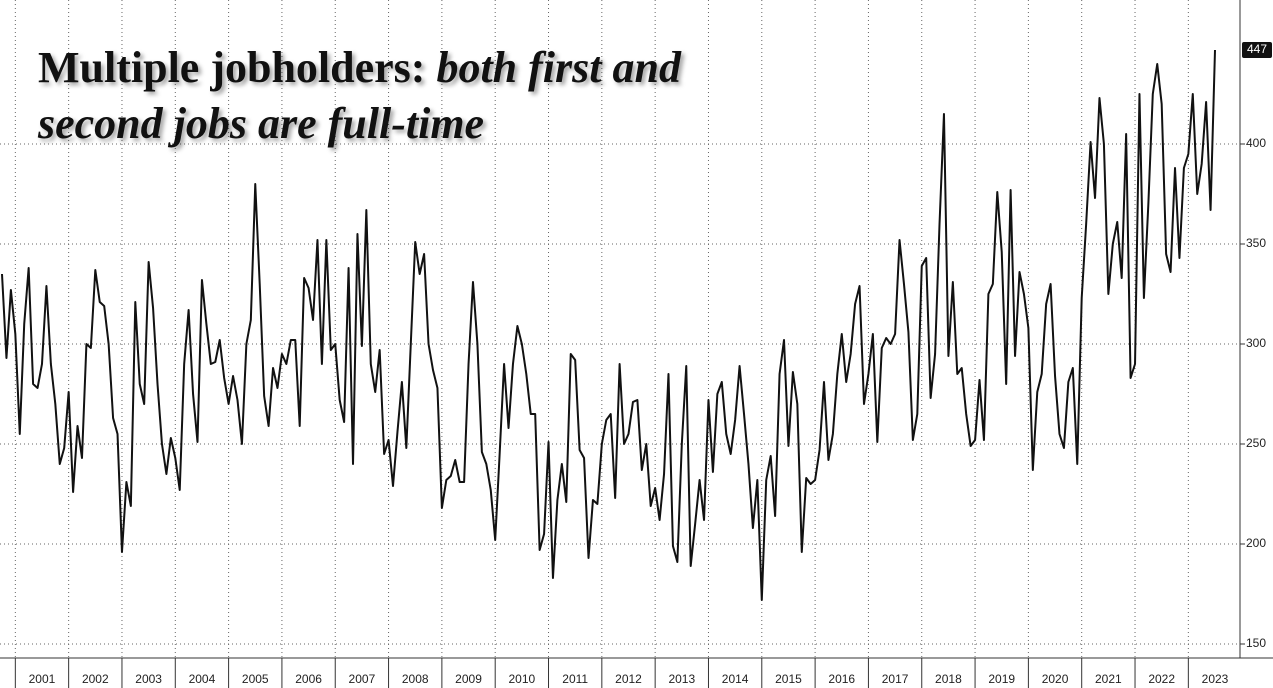  I want to click on x-tick-label: 2002, so click(95, 679).